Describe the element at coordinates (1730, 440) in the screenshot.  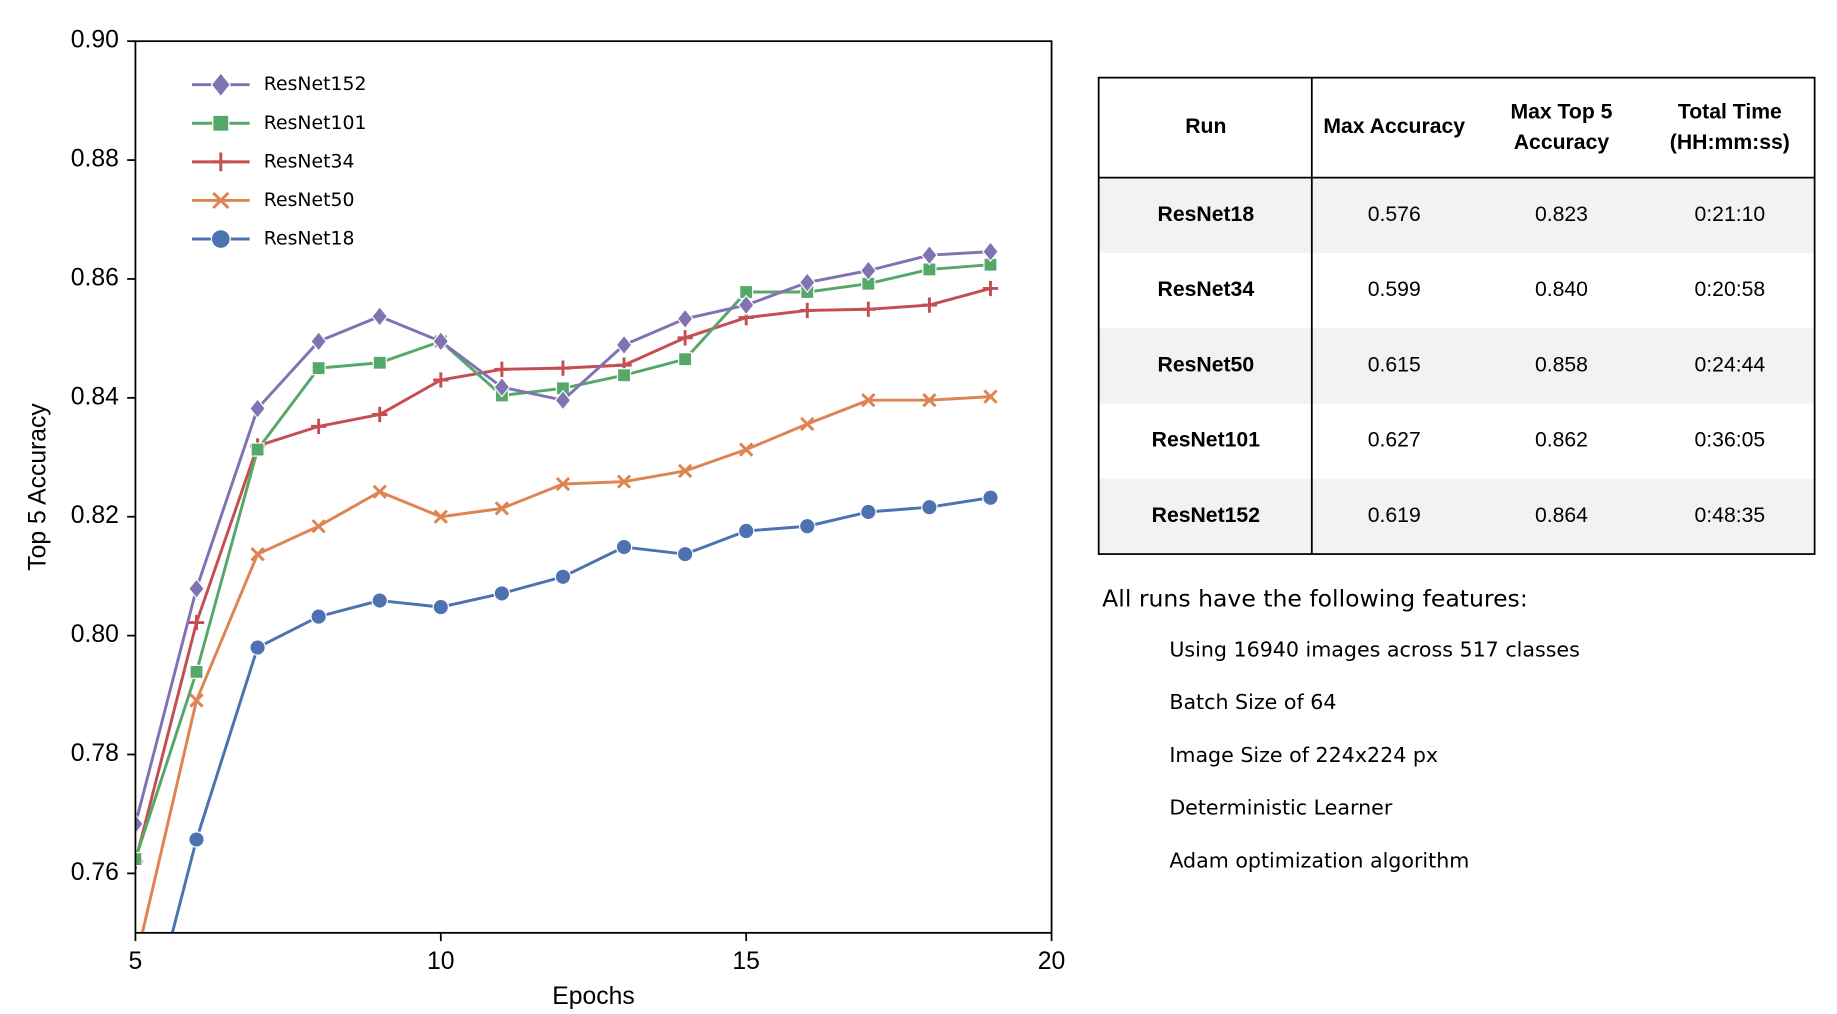
I see `table-cell: 0:36:05` at that location.